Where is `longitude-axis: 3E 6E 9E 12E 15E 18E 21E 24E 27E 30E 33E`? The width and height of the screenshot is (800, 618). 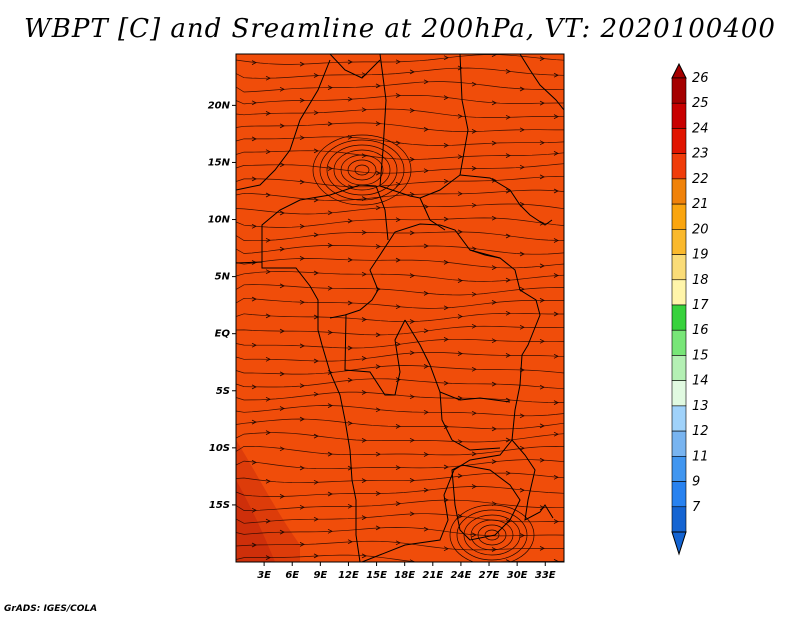
longitude-axis: 3E 6E 9E 12E 15E 18E 21E 24E 27E 30E 33E is located at coordinates (406, 571).